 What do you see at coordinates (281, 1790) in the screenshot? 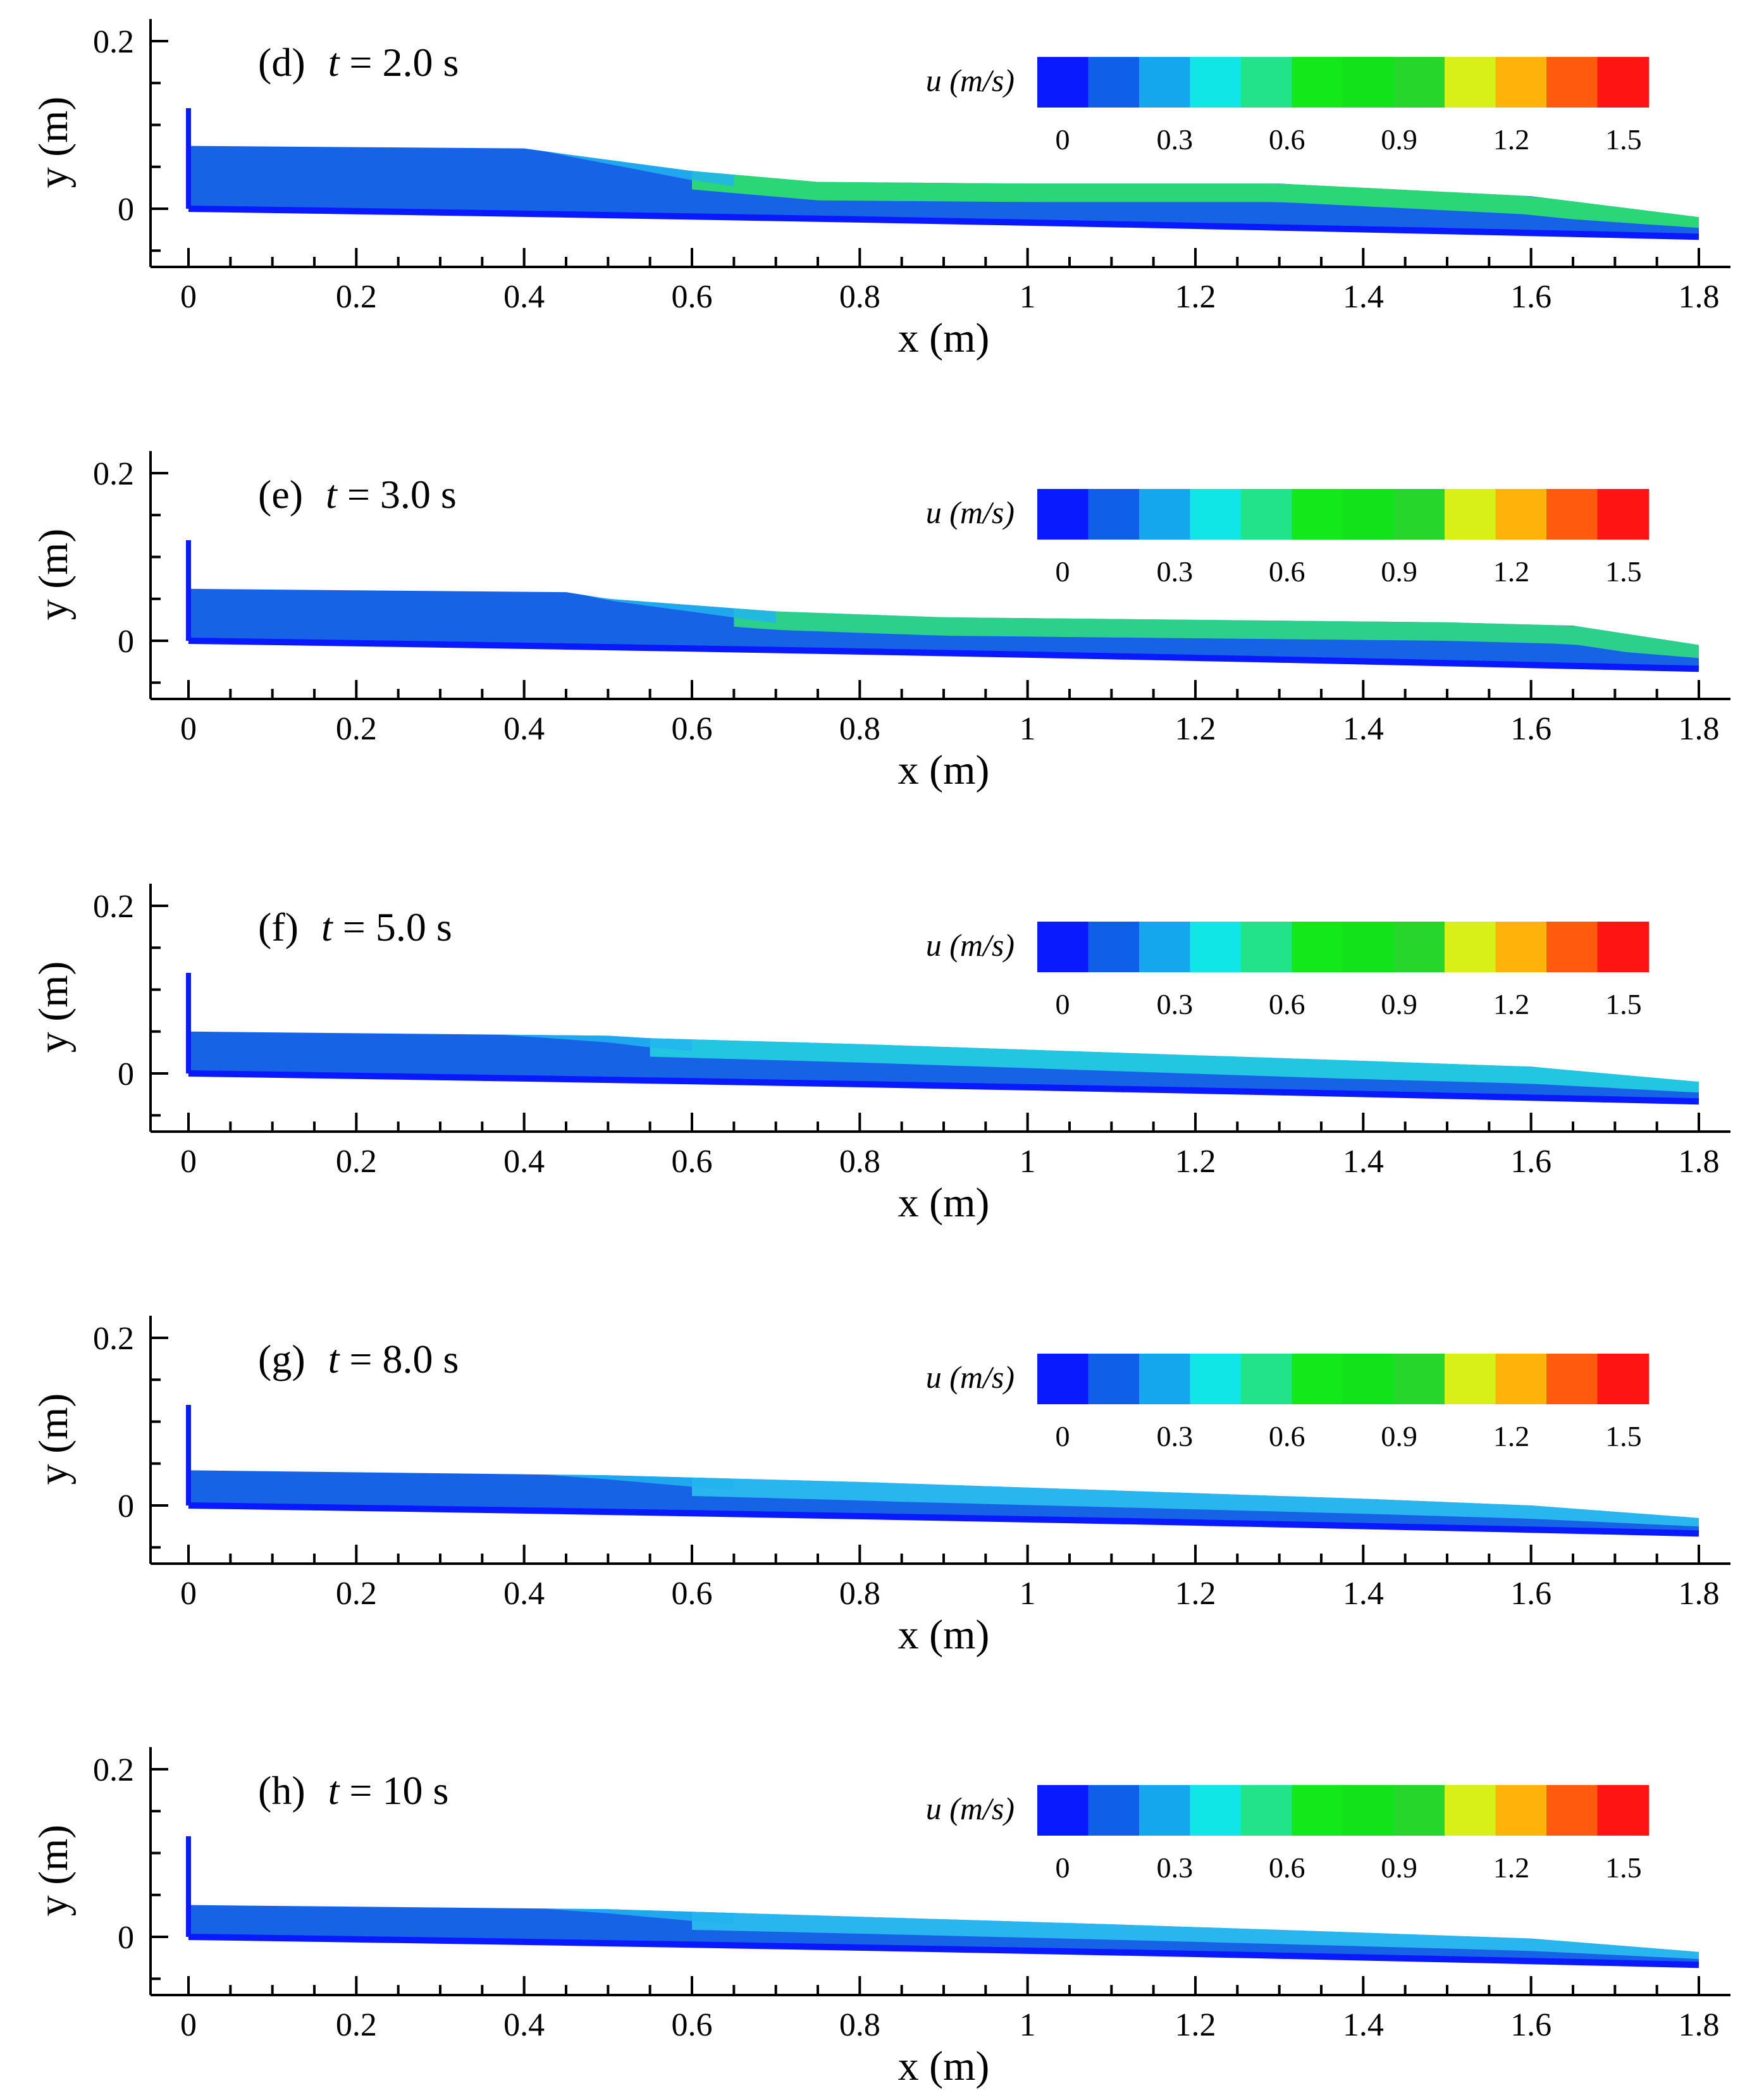
I see `panel-letter: (h)` at bounding box center [281, 1790].